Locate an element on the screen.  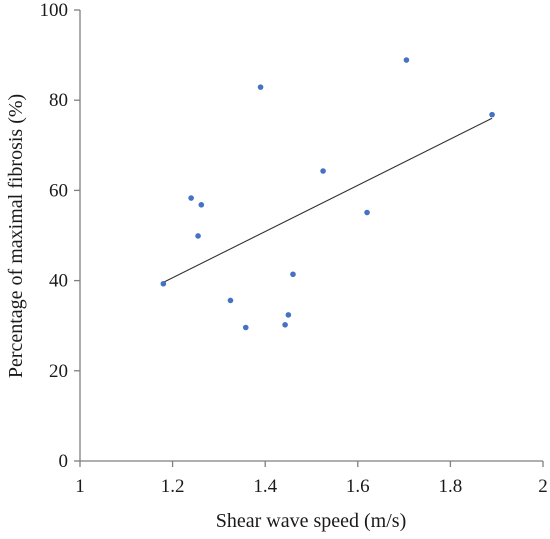
y-tick-label: 100 is located at coordinates (54, 10).